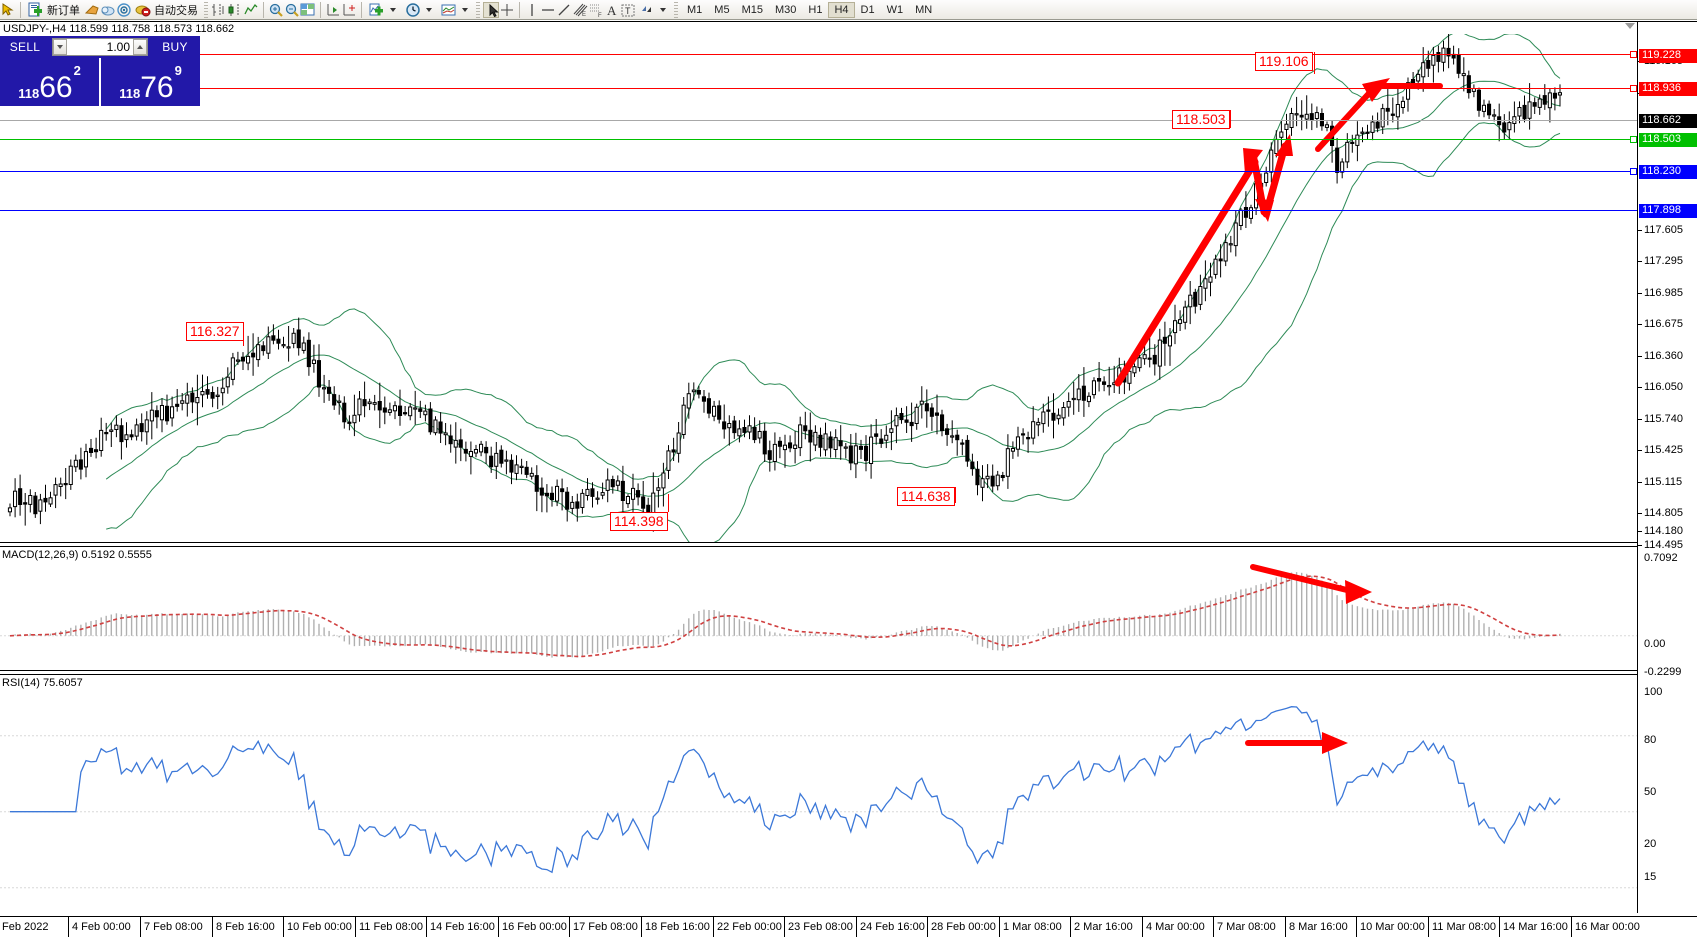 The height and width of the screenshot is (937, 1697). Describe the element at coordinates (605, 927) in the screenshot. I see `time-tick-label: 17 Feb 08:00` at that location.